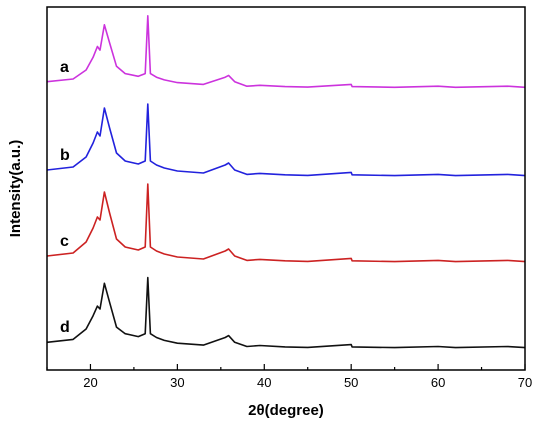 The image size is (550, 435). I want to click on curve-labels: a b c d, so click(65, 197).